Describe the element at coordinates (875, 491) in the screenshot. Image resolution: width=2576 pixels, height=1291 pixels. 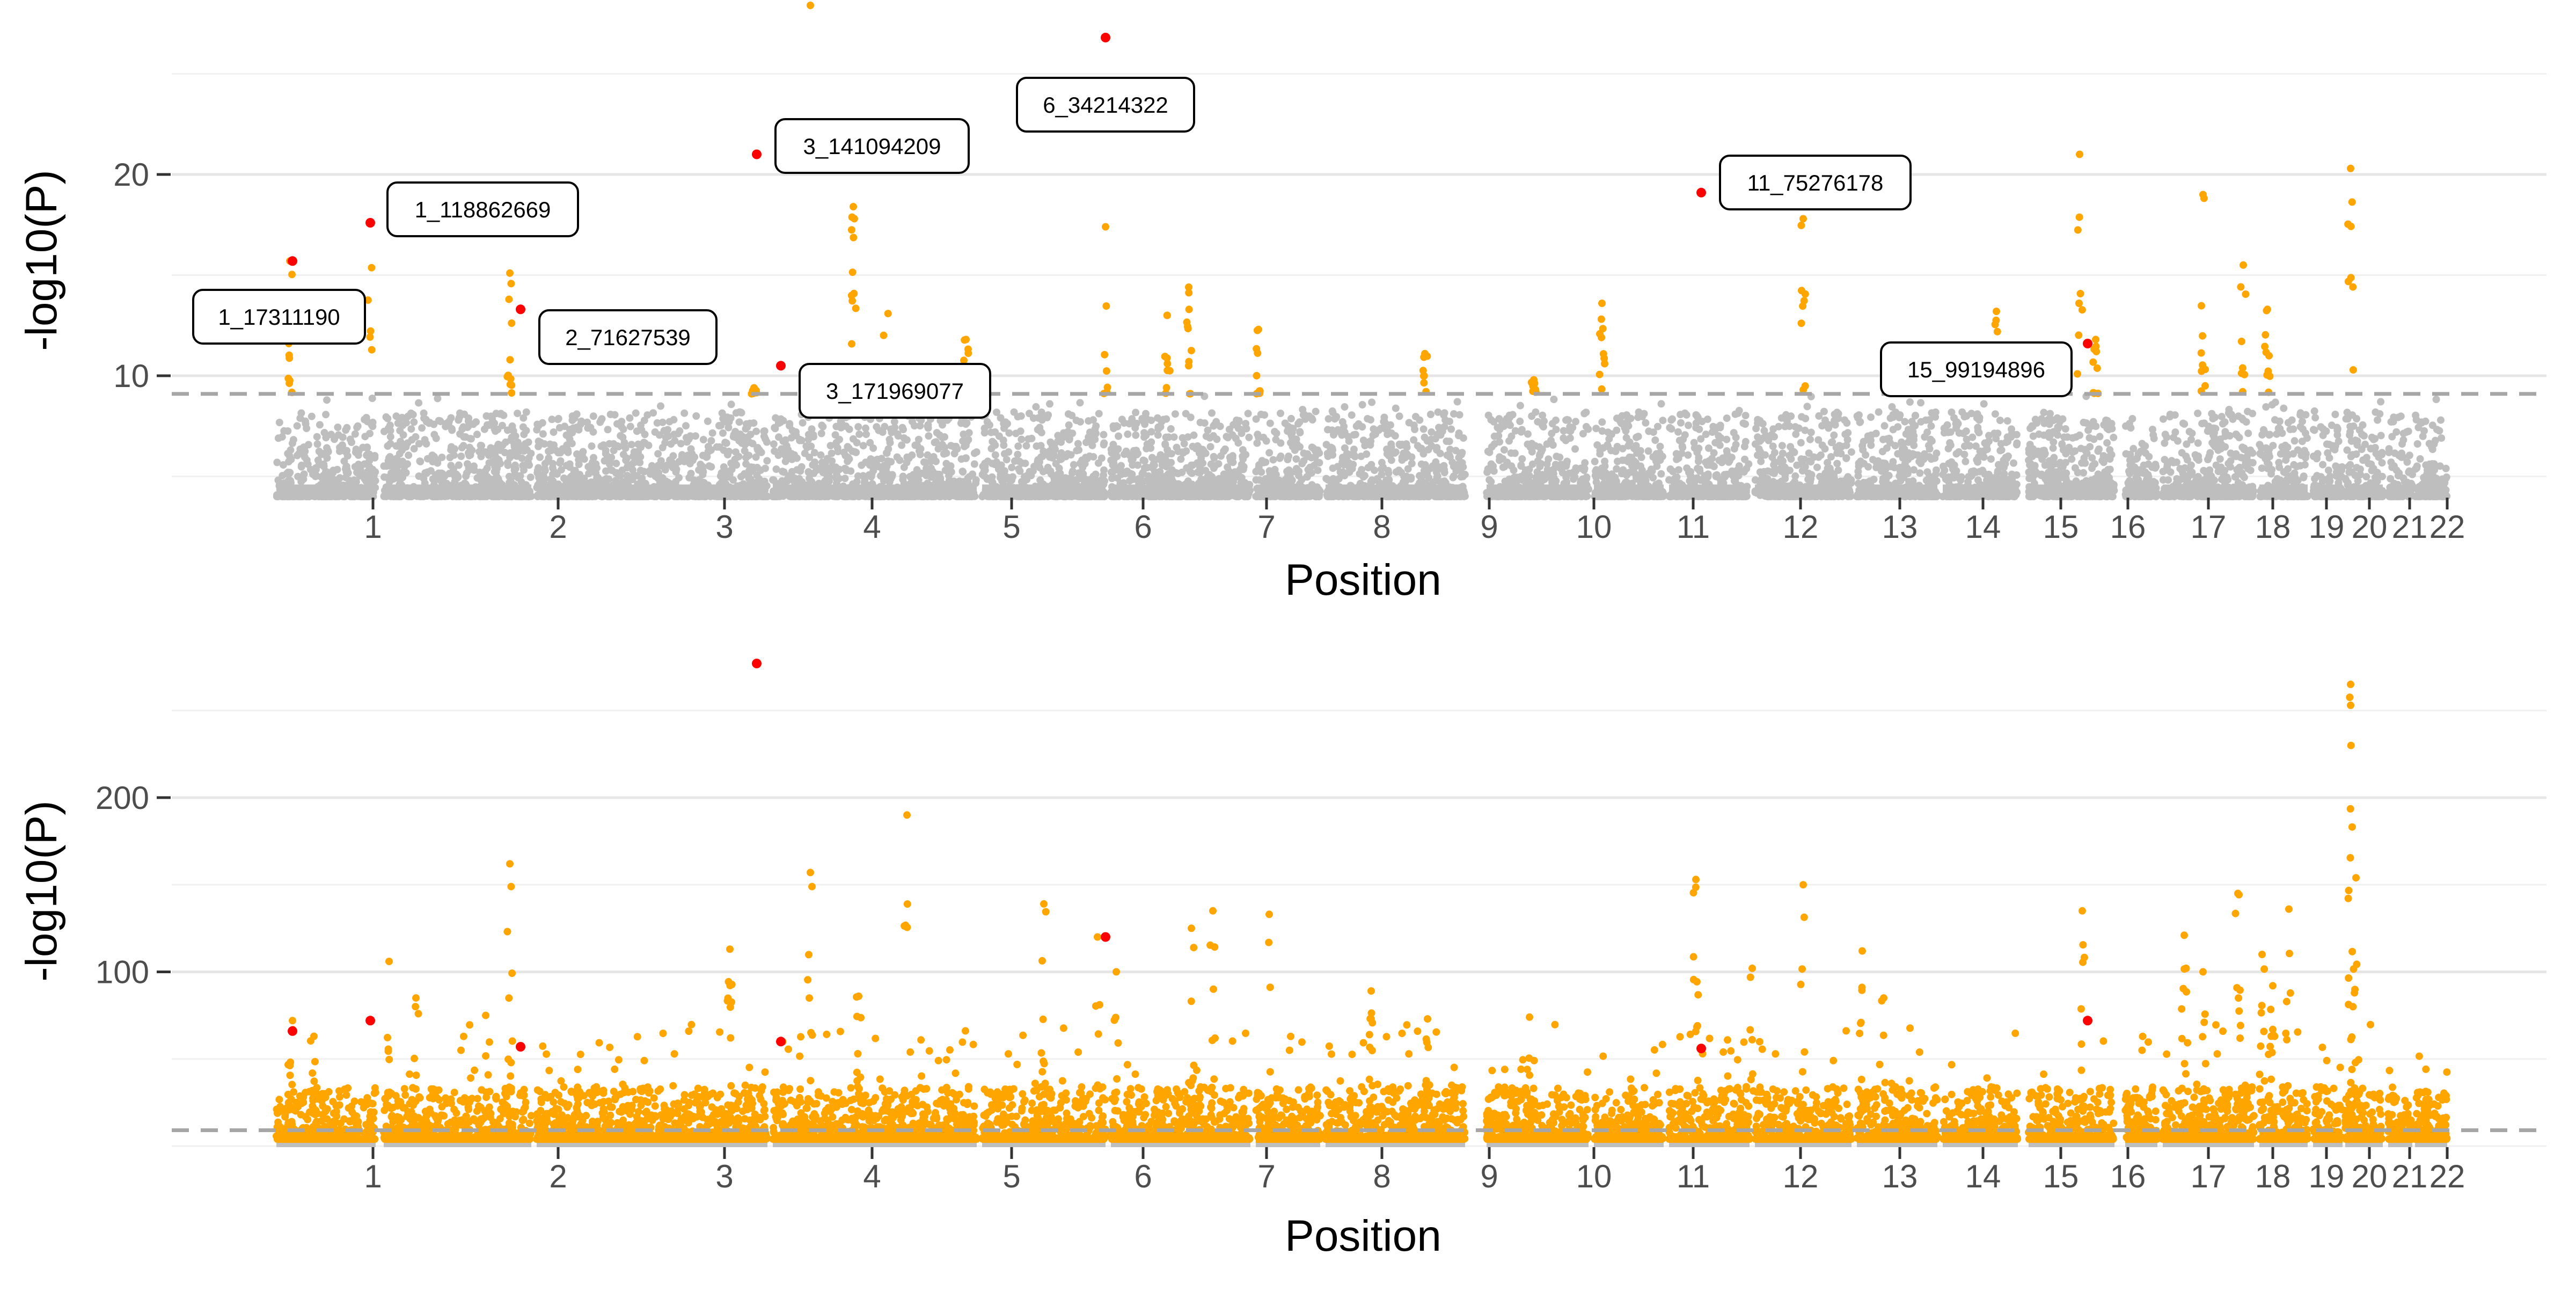
I see `snp-density-band` at that location.